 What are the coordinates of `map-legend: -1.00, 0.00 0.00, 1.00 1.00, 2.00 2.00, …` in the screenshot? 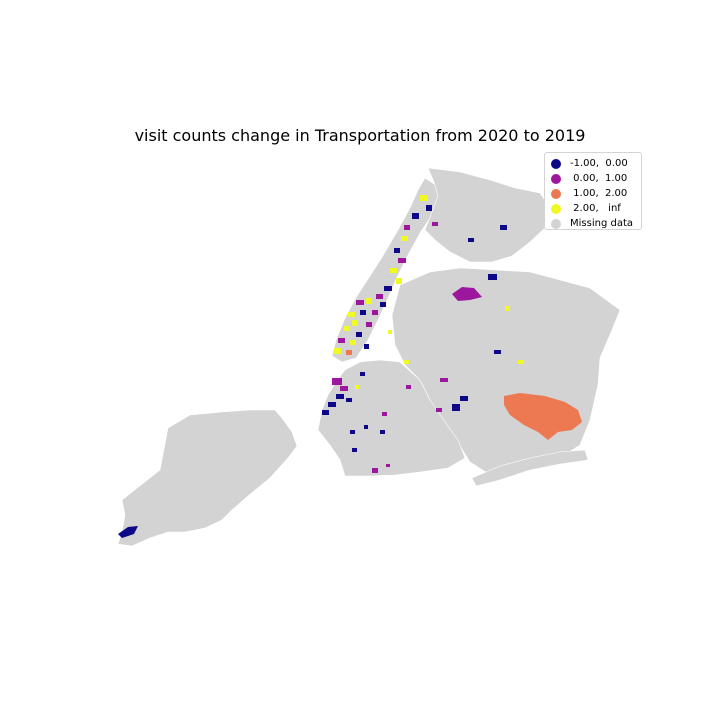 It's located at (593, 191).